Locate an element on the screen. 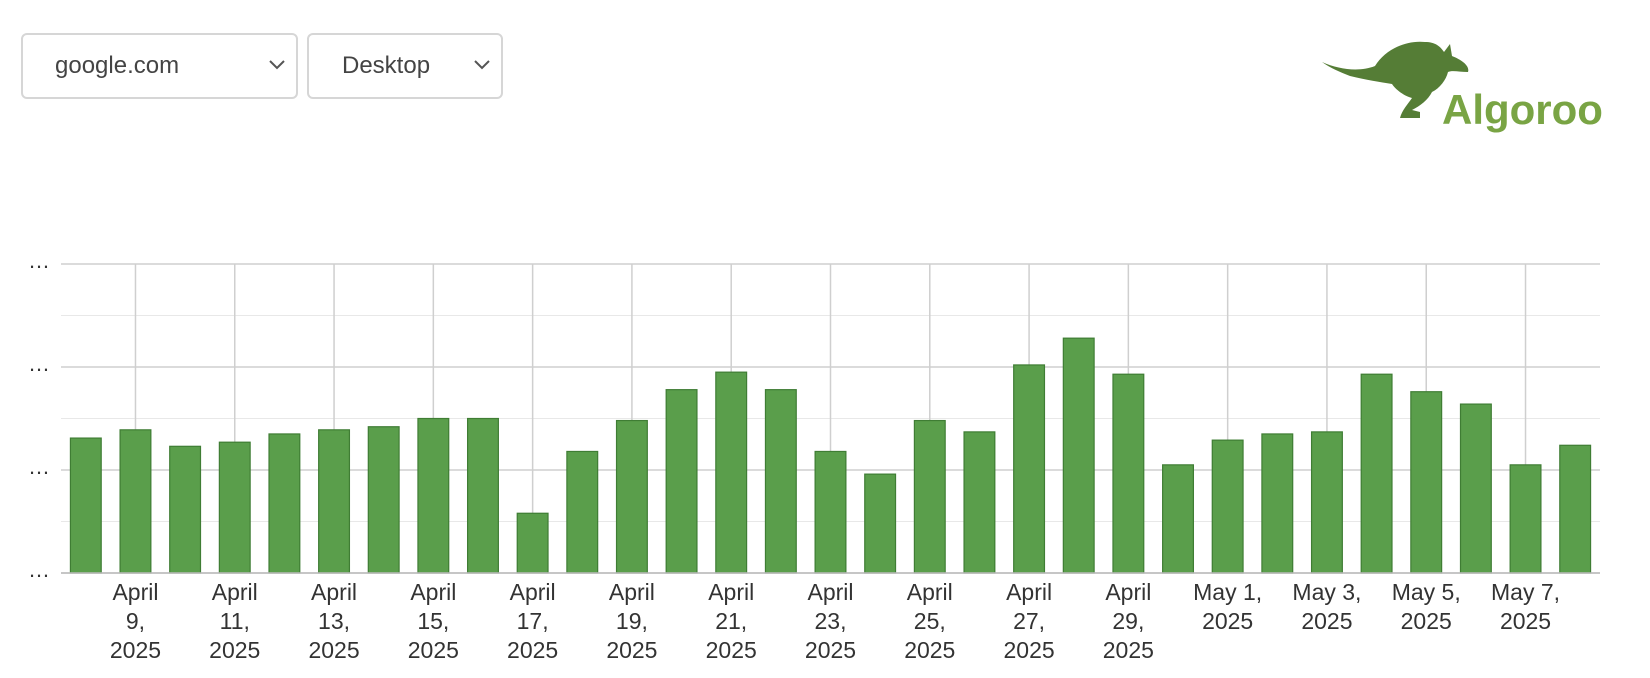 The image size is (1650, 678). logo: Algoroo is located at coordinates (1462, 87).